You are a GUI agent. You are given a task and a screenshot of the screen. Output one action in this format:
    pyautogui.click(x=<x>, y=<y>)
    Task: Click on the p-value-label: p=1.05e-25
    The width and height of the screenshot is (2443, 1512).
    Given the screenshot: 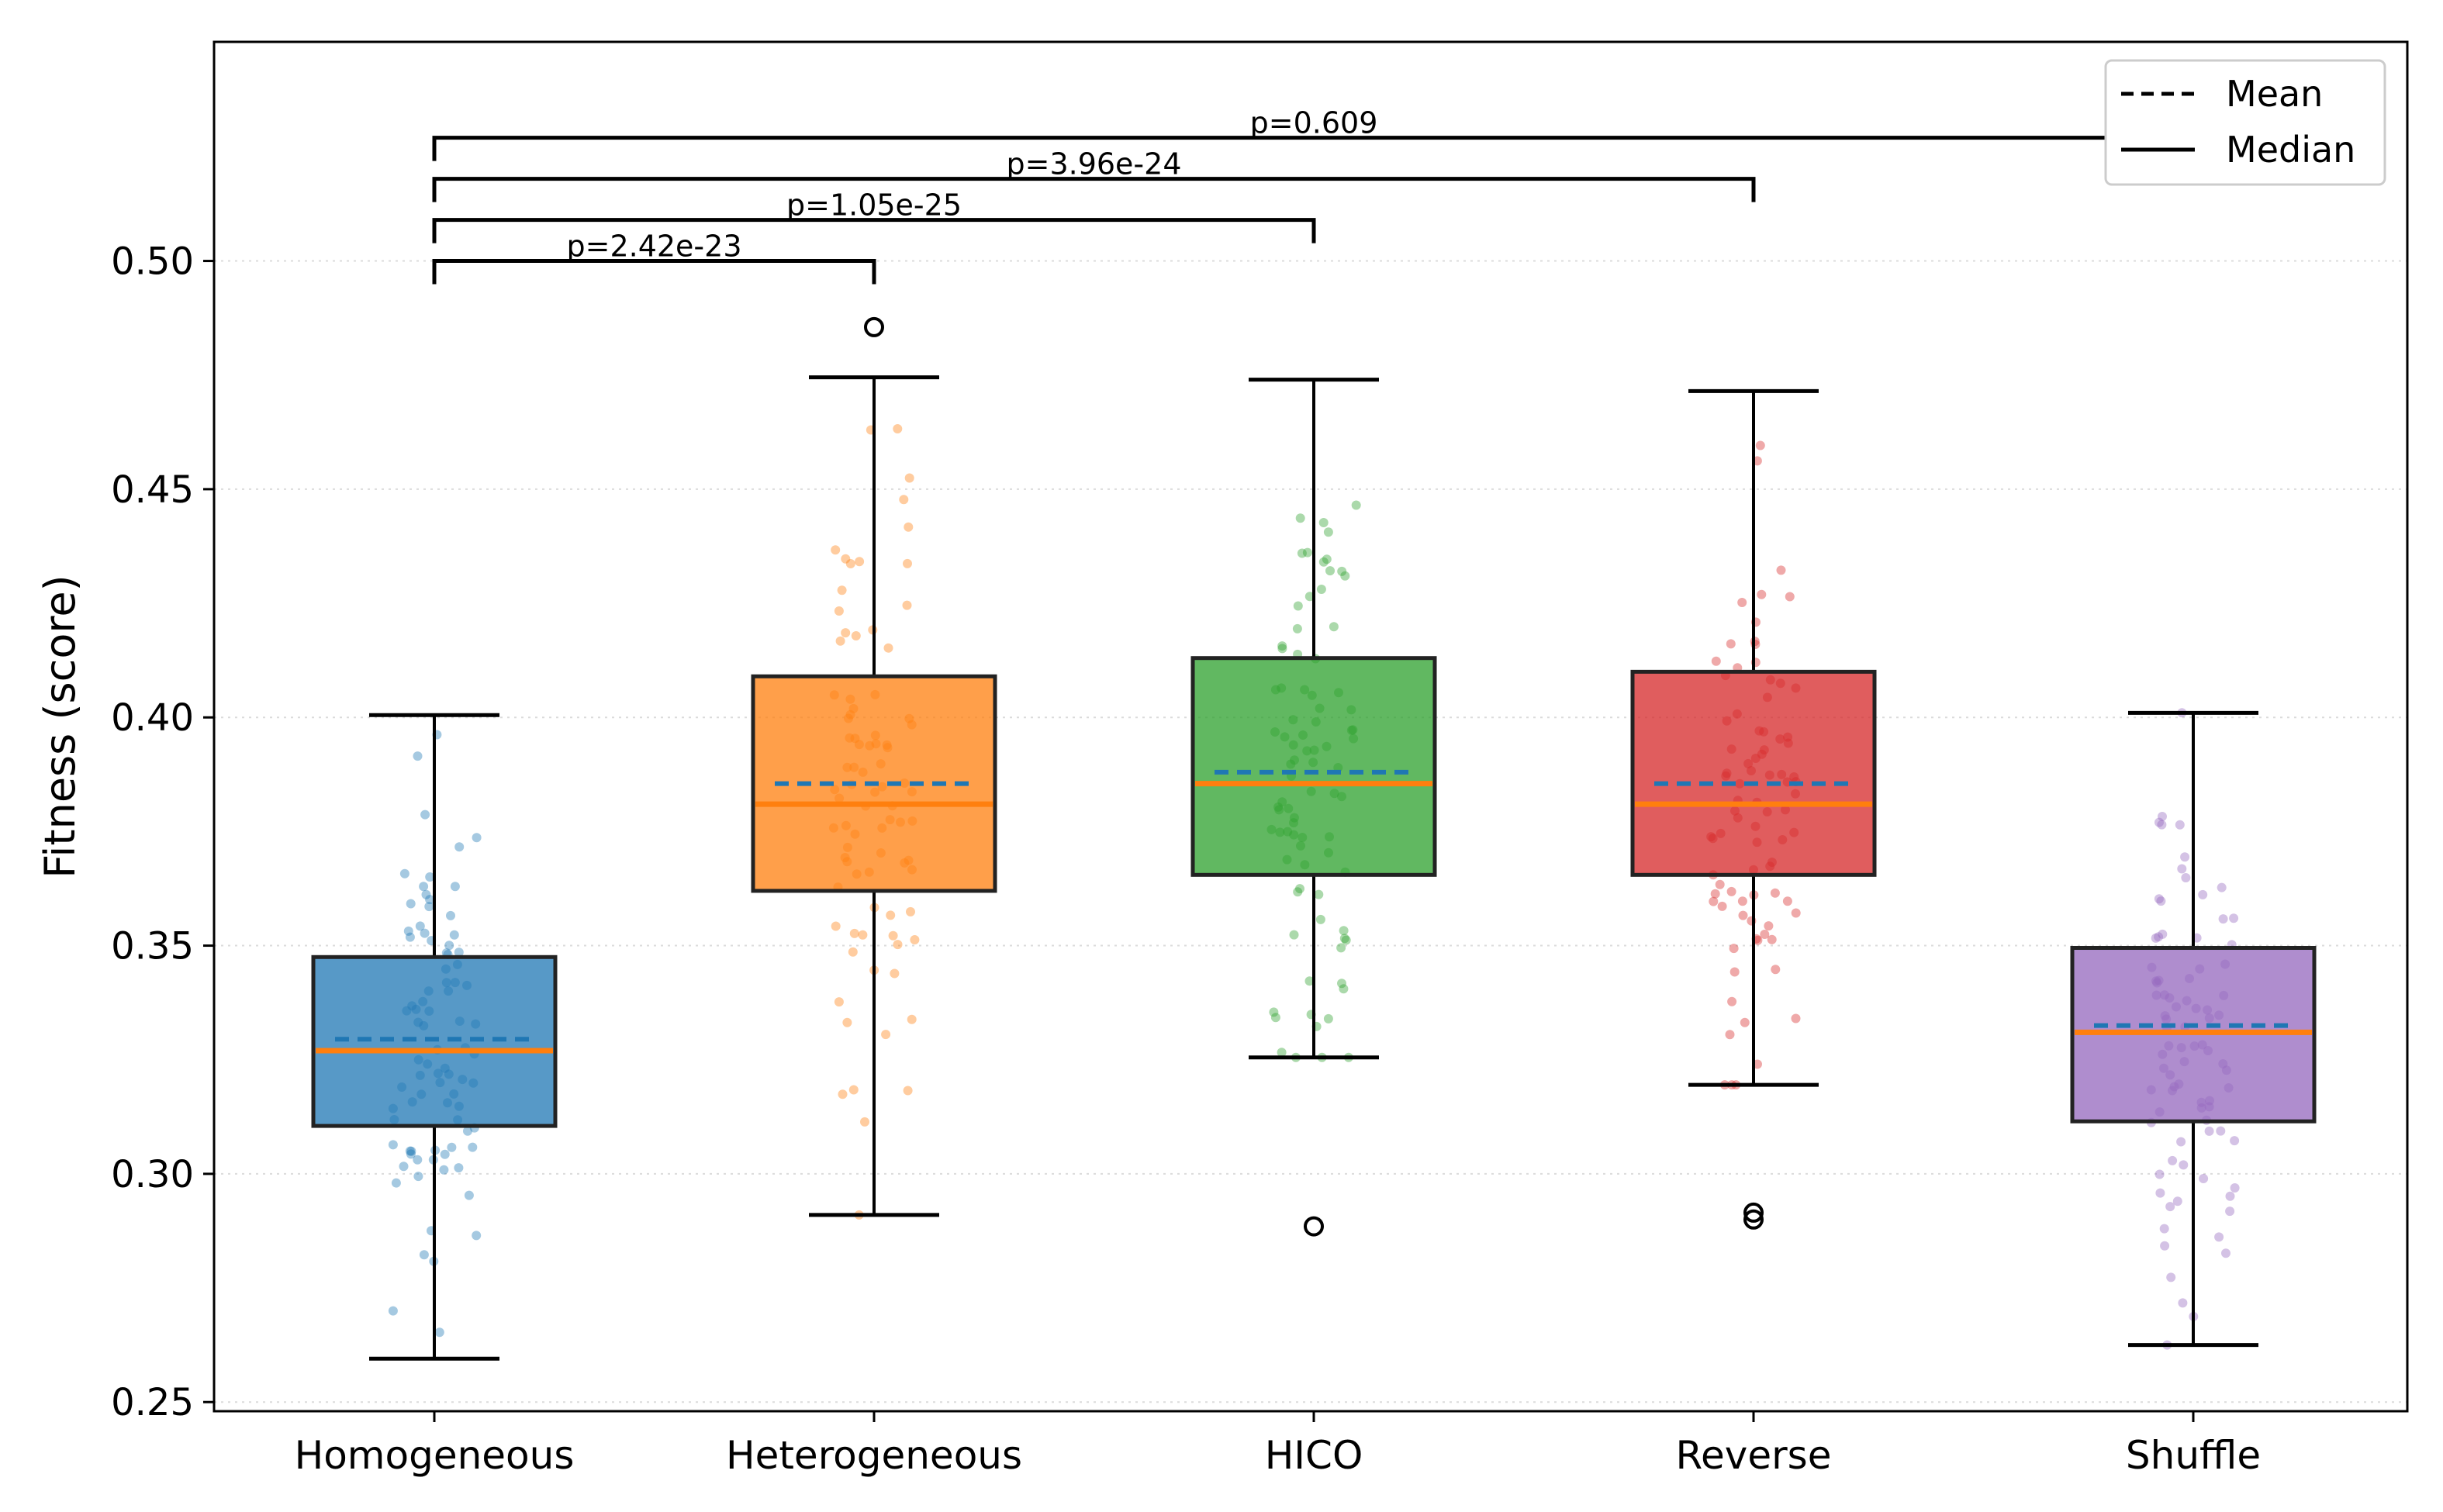 What is the action you would take?
    pyautogui.click(x=874, y=205)
    